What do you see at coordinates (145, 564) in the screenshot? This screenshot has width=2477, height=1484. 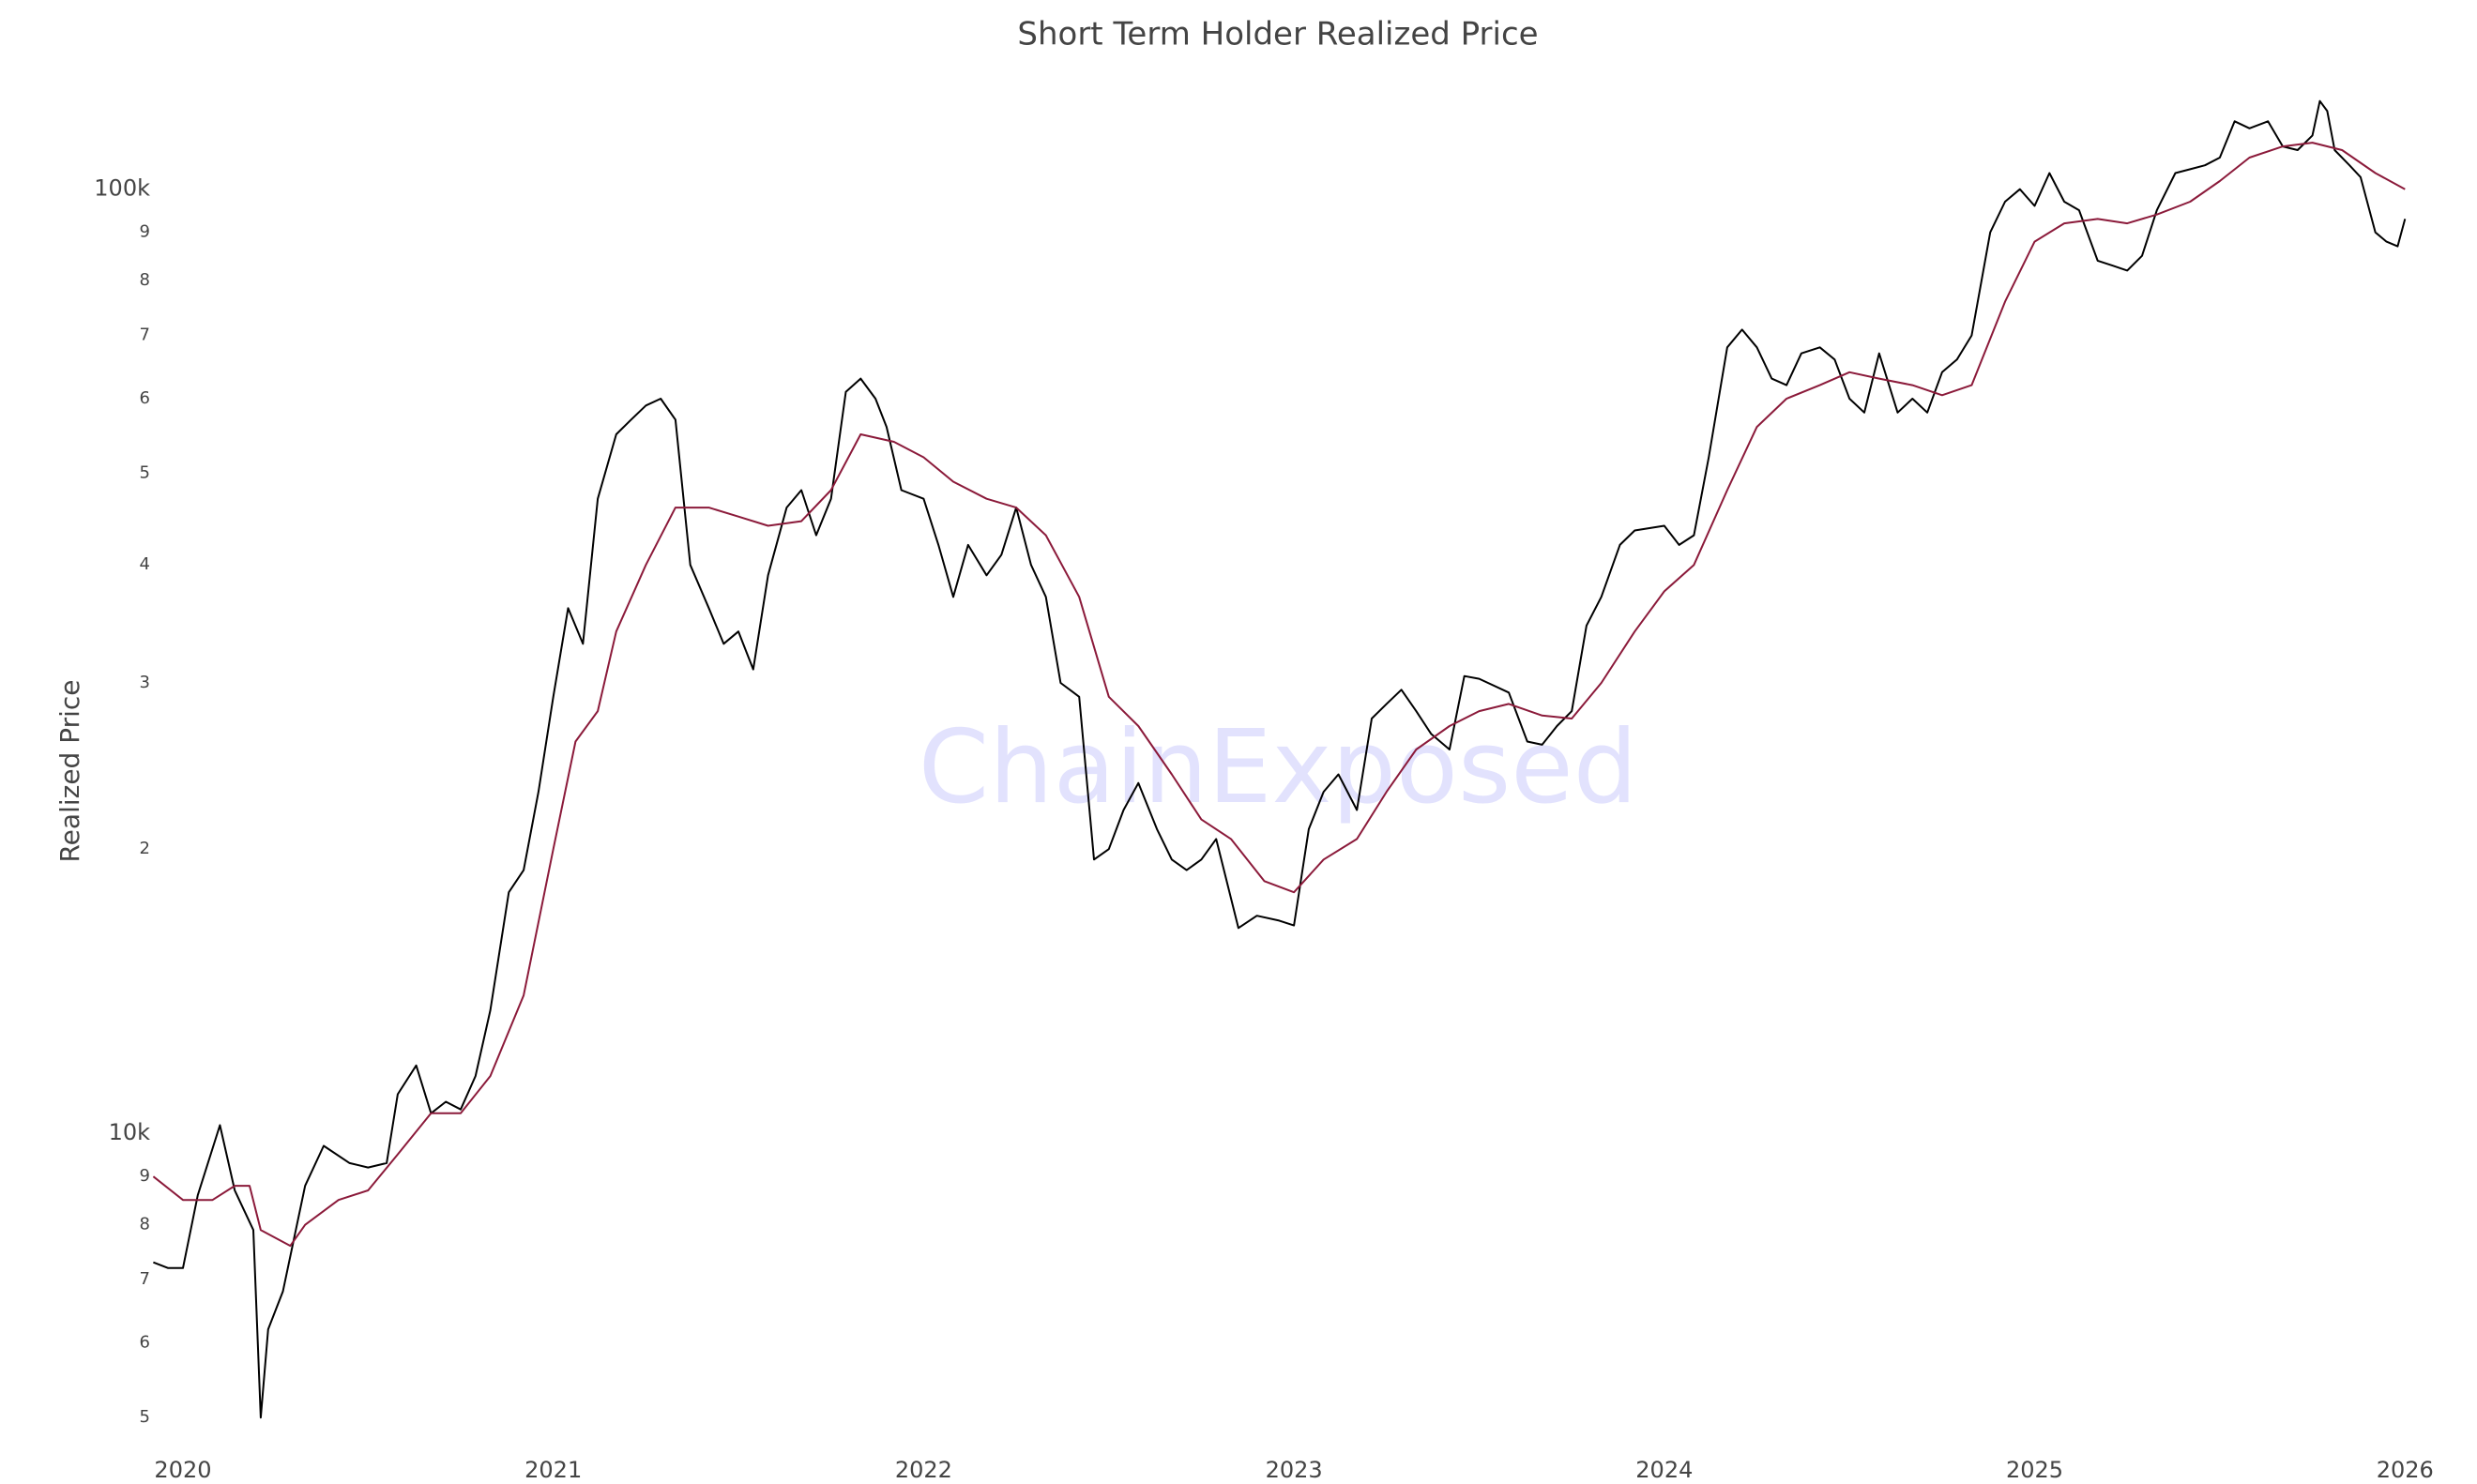 I see `y-tick-label: 4` at bounding box center [145, 564].